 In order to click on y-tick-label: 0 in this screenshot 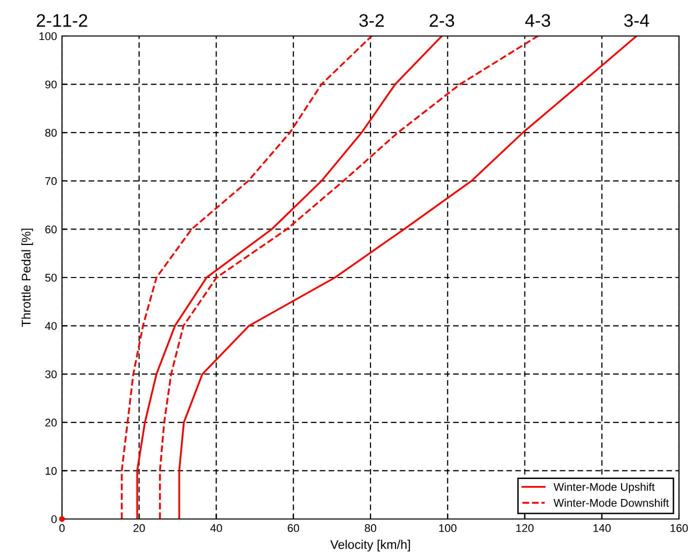, I will do `click(54, 519)`.